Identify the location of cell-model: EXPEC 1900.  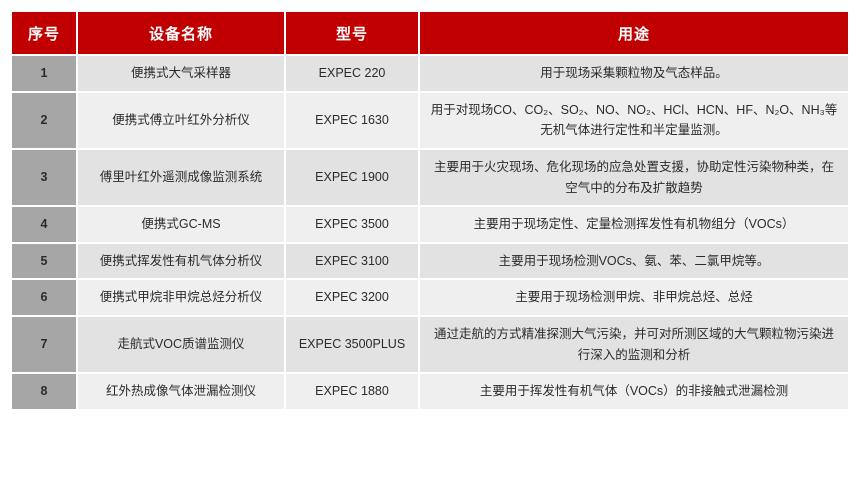
(352, 177).